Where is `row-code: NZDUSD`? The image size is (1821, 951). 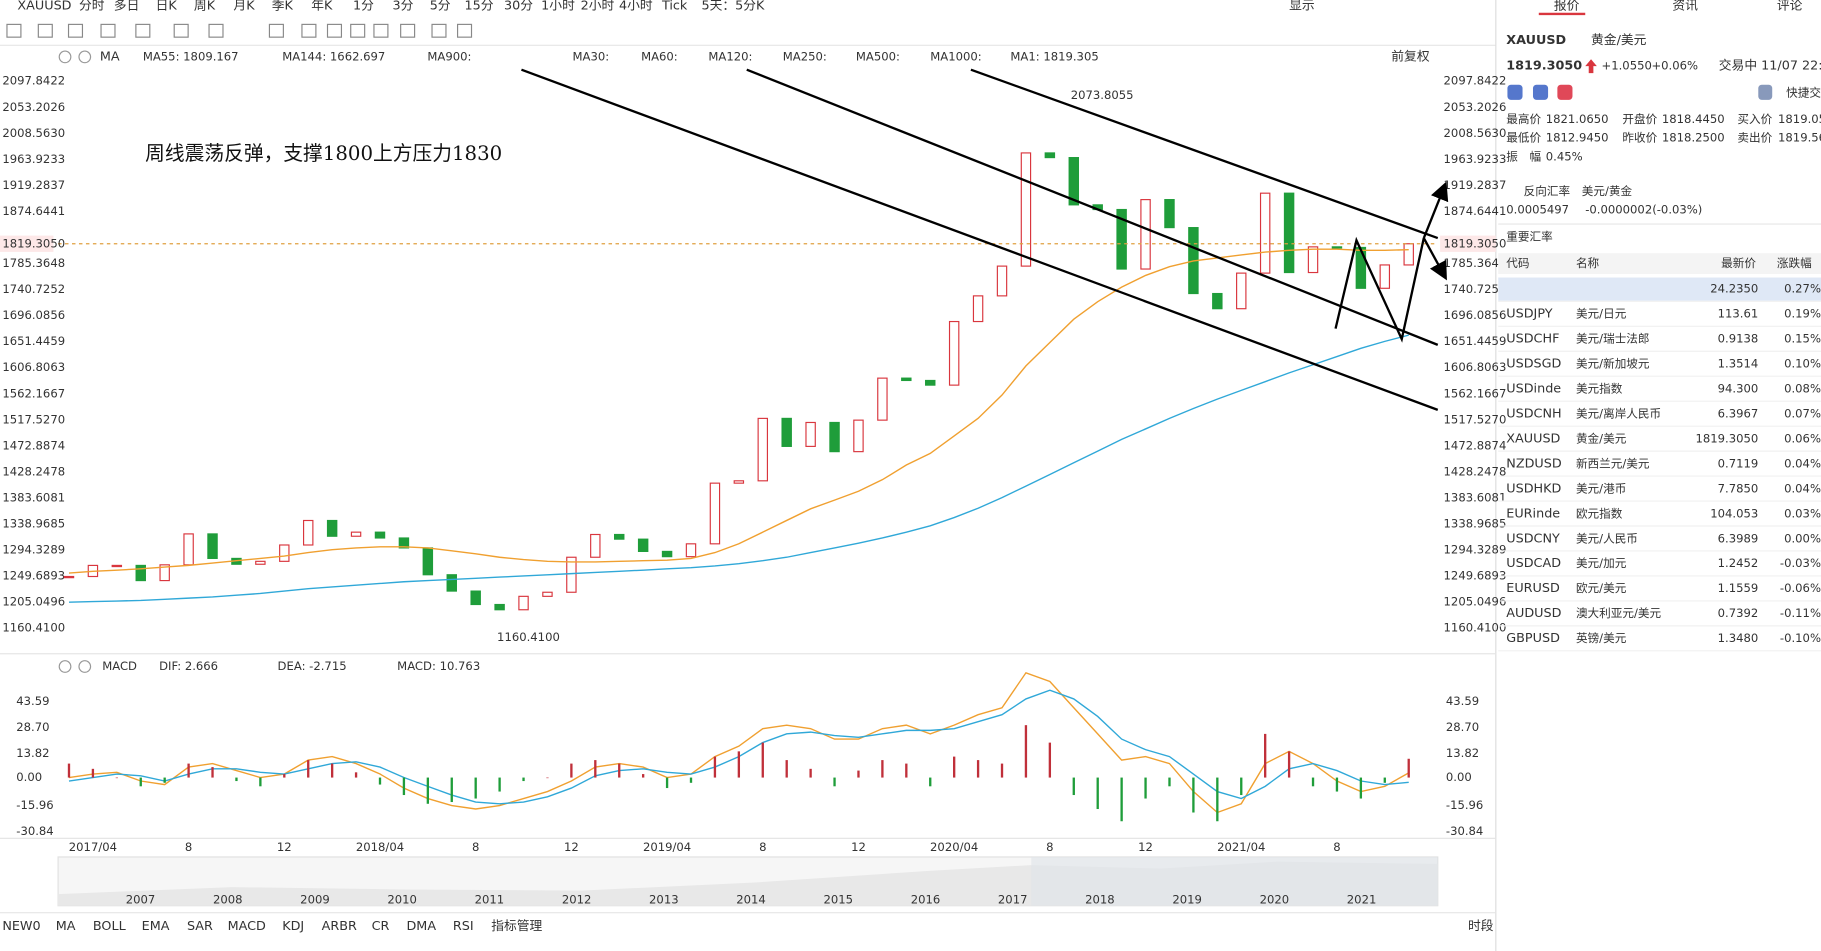
row-code: NZDUSD is located at coordinates (1534, 463).